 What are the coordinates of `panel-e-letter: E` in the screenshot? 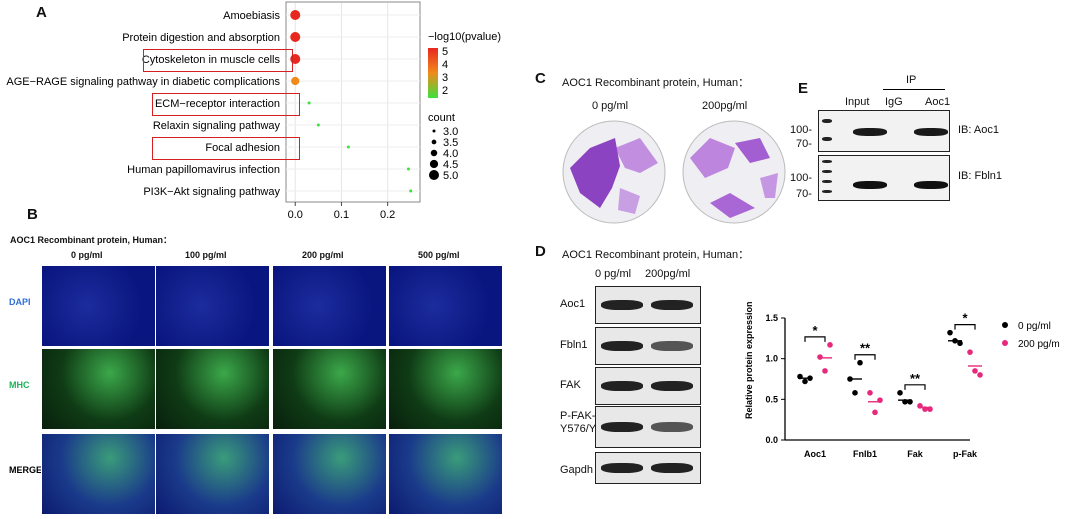 It's located at (803, 88).